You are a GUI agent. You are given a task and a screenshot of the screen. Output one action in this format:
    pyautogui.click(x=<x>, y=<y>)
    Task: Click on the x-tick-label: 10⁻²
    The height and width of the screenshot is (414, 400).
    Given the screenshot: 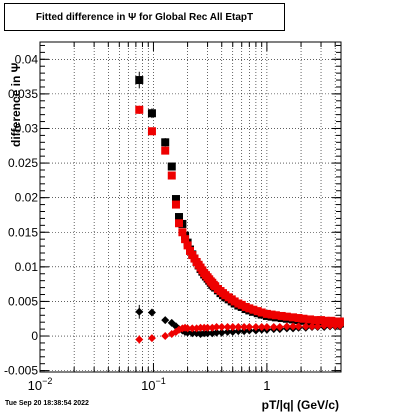 What is the action you would take?
    pyautogui.click(x=40, y=384)
    